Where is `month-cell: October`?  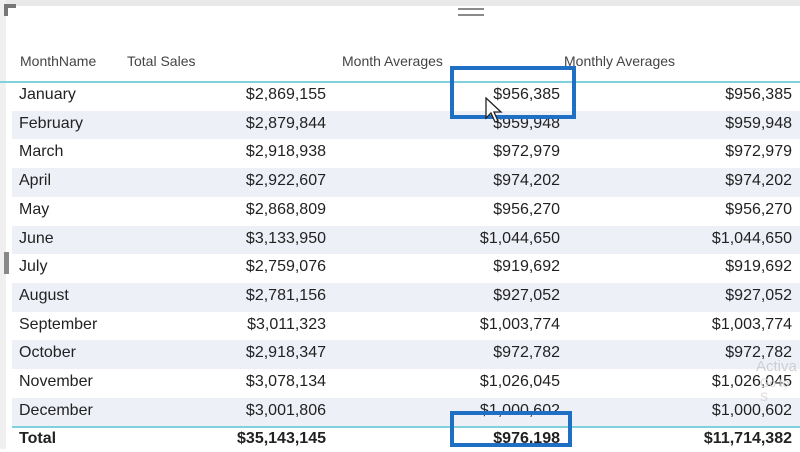
month-cell: October is located at coordinates (47, 353).